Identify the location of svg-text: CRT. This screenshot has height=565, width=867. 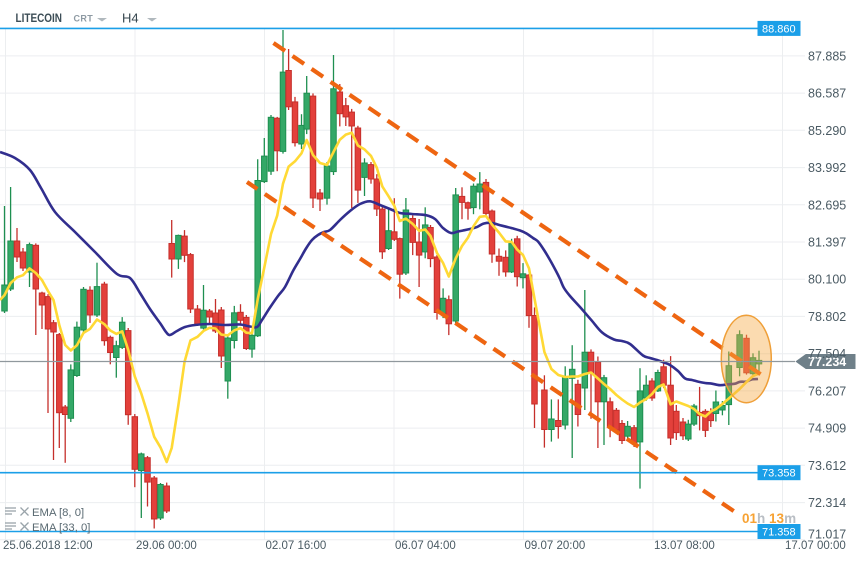
(84, 19).